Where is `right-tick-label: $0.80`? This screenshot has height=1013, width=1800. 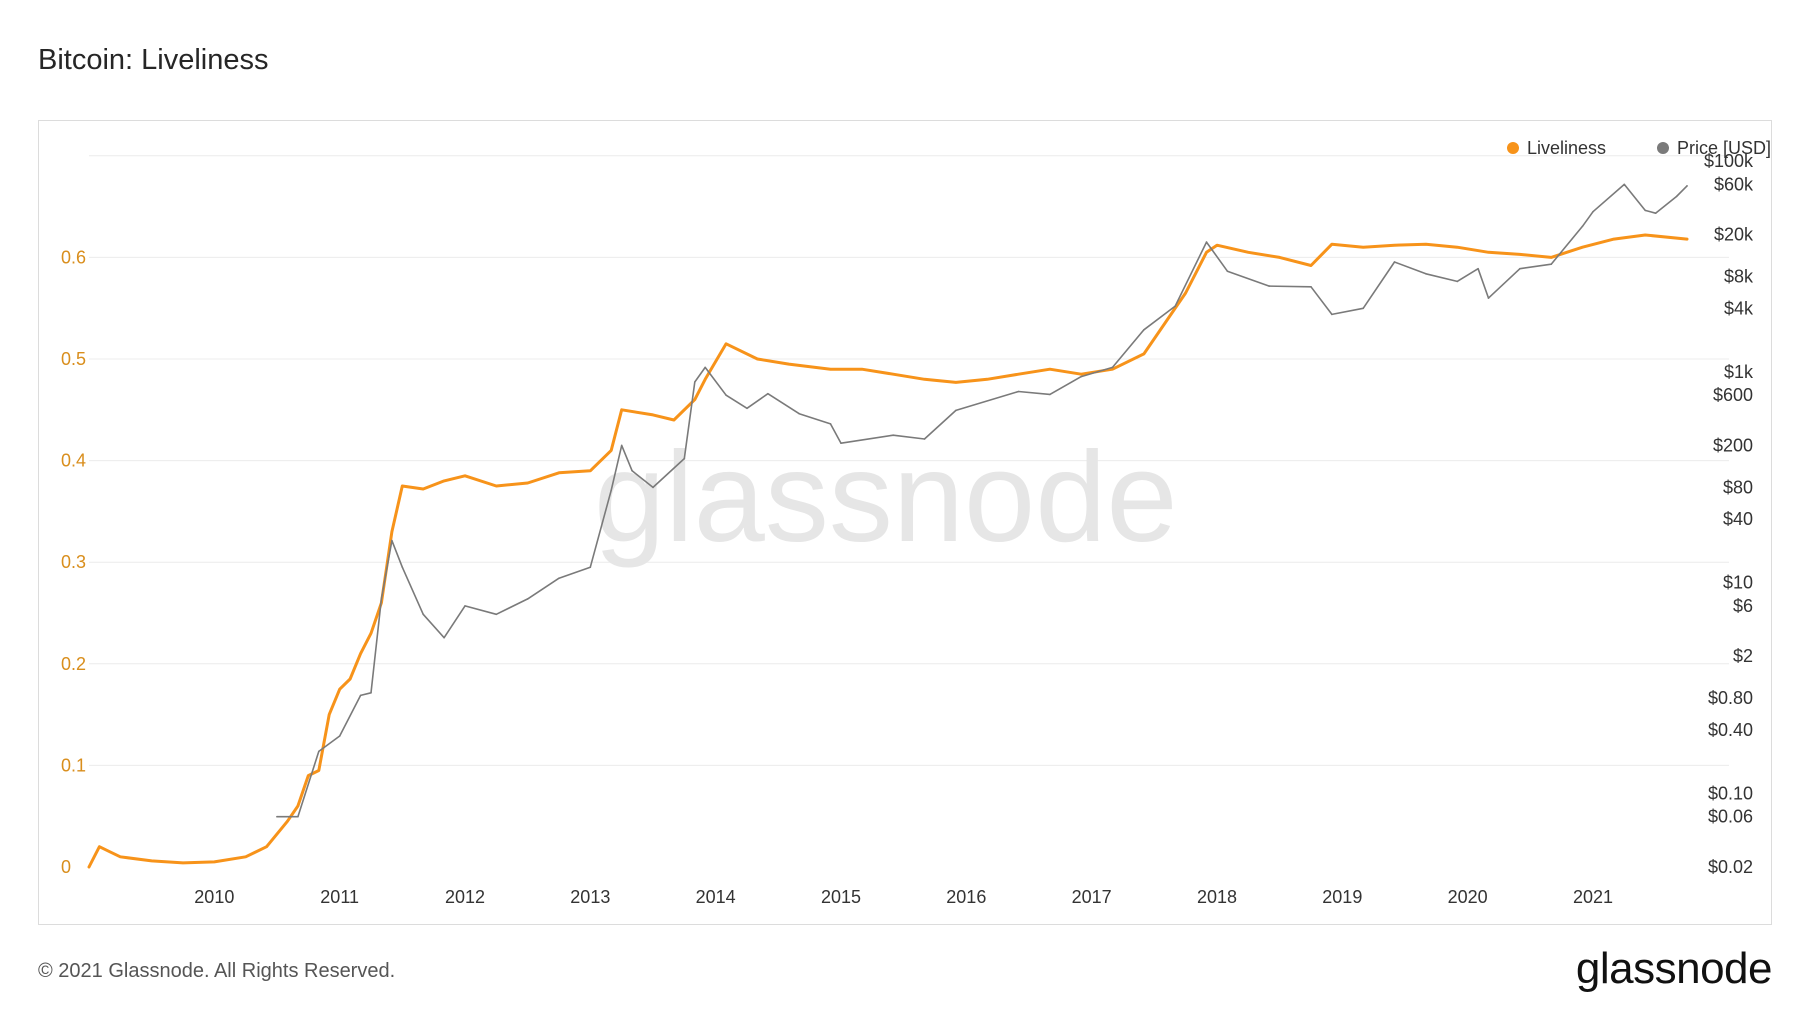
right-tick-label: $0.80 is located at coordinates (1730, 698).